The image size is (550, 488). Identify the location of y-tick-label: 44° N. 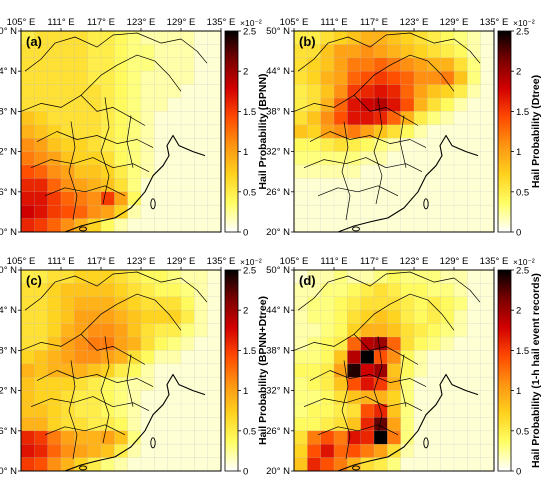
(8, 310).